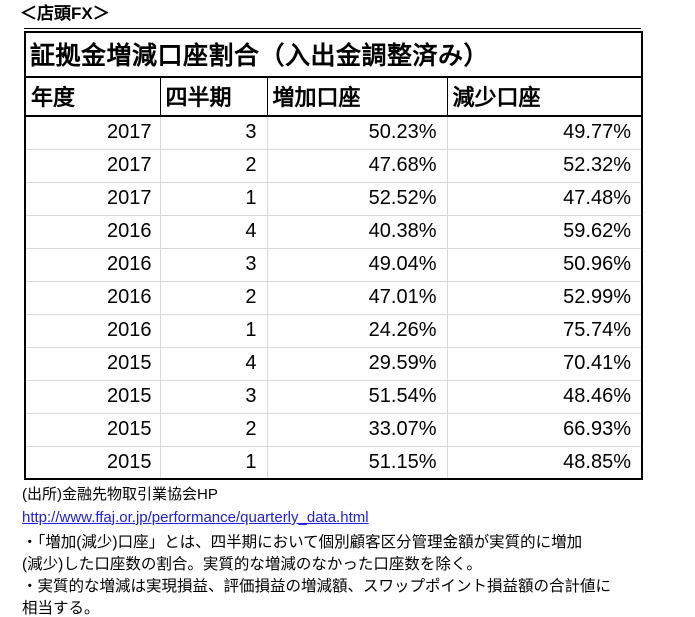 This screenshot has width=695, height=617. I want to click on increase-cell: 33.07%, so click(357, 430).